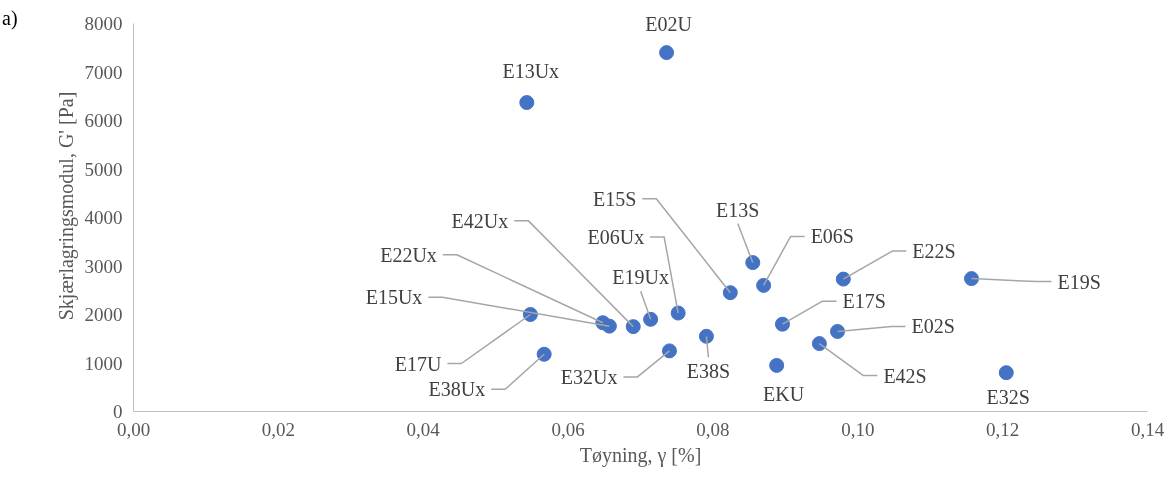 This screenshot has height=493, width=1174. Describe the element at coordinates (103, 169) in the screenshot. I see `y-tick-label: 5000` at that location.